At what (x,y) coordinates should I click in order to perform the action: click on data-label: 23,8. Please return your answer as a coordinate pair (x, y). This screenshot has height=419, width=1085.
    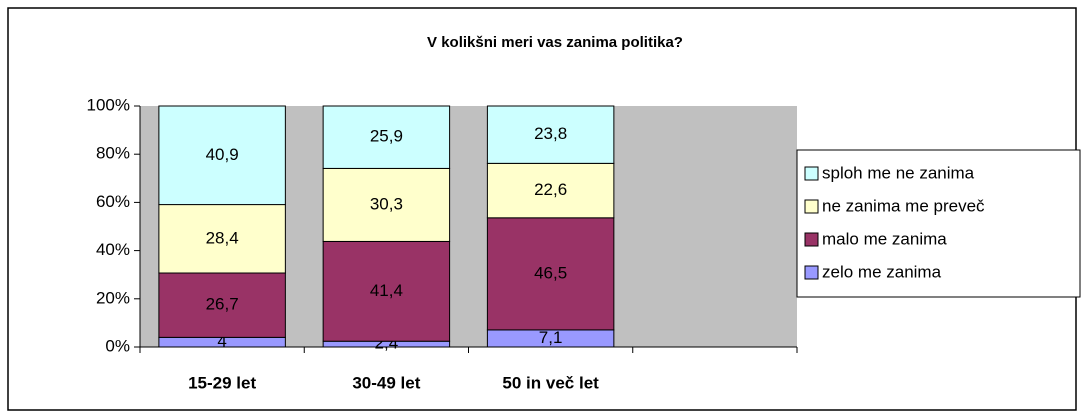
    Looking at the image, I should click on (550, 133).